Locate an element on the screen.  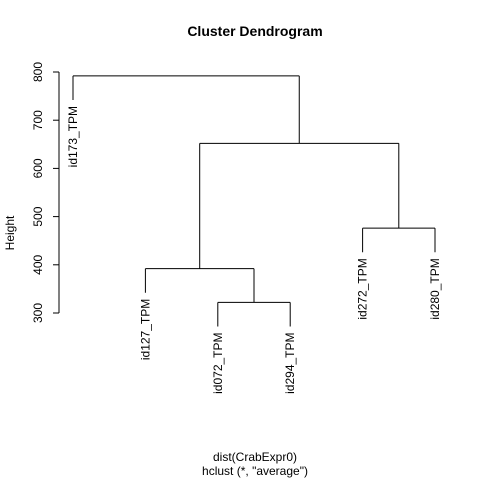
x-axis-label: dist(CrabExpr0) is located at coordinates (255, 457).